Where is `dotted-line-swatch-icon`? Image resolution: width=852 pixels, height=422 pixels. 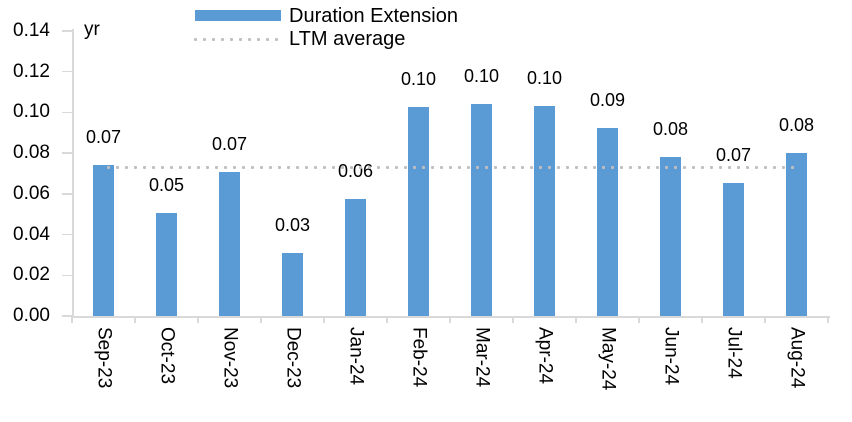 dotted-line-swatch-icon is located at coordinates (236, 39).